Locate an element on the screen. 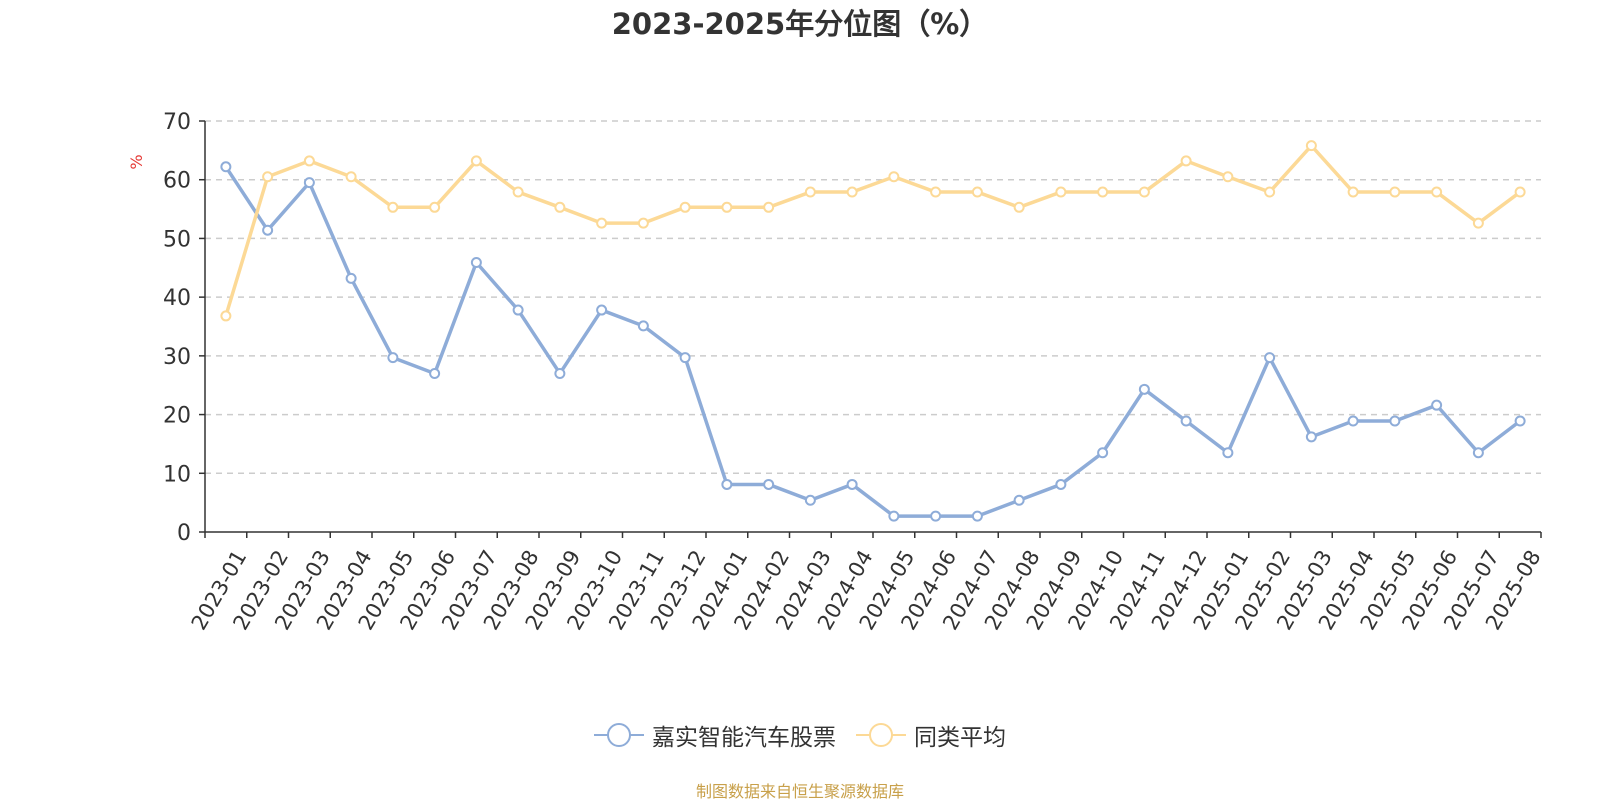 The image size is (1600, 802). y-axis-label: % is located at coordinates (136, 161).